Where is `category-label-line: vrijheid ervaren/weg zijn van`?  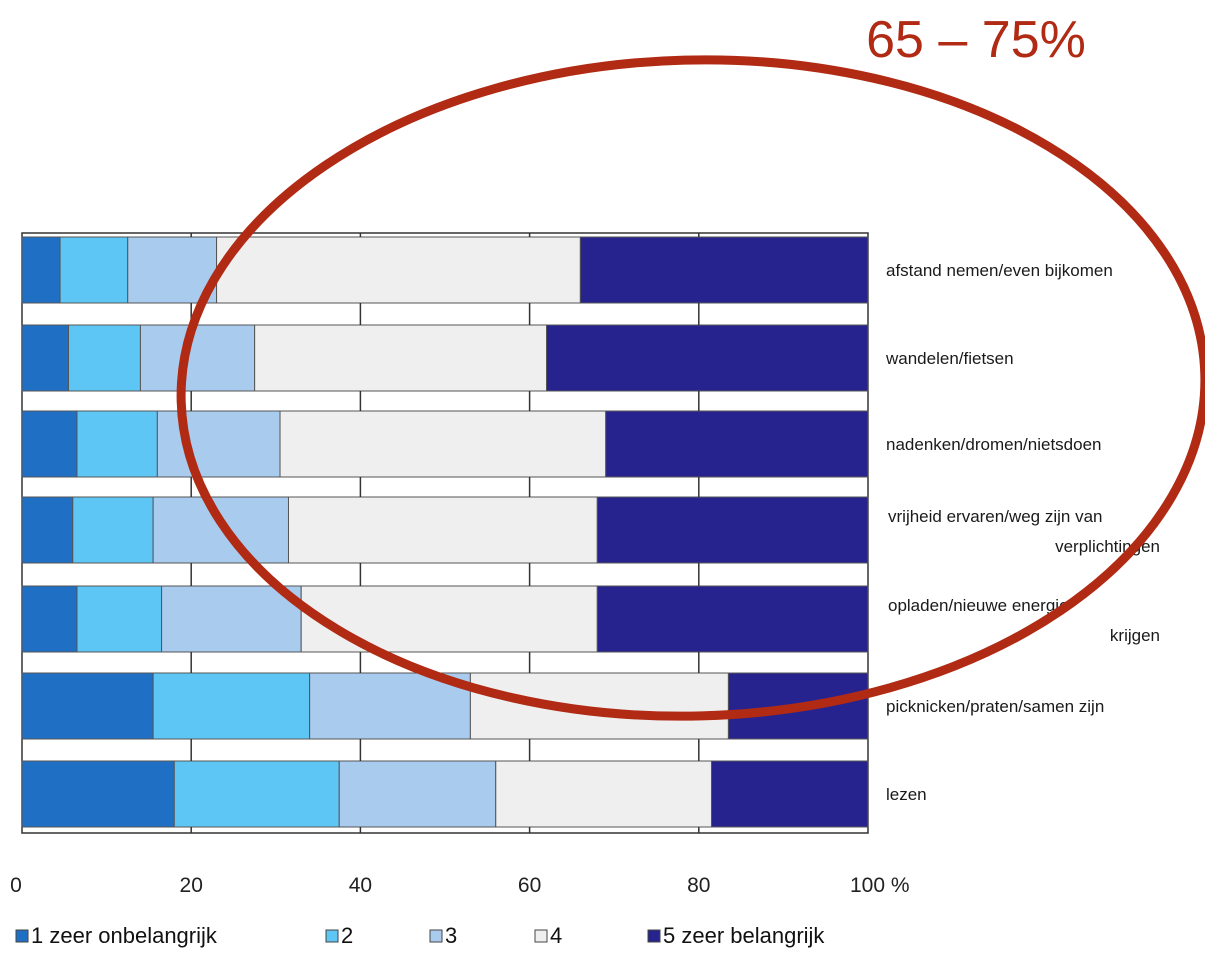
category-label-line: vrijheid ervaren/weg zijn van is located at coordinates (995, 516).